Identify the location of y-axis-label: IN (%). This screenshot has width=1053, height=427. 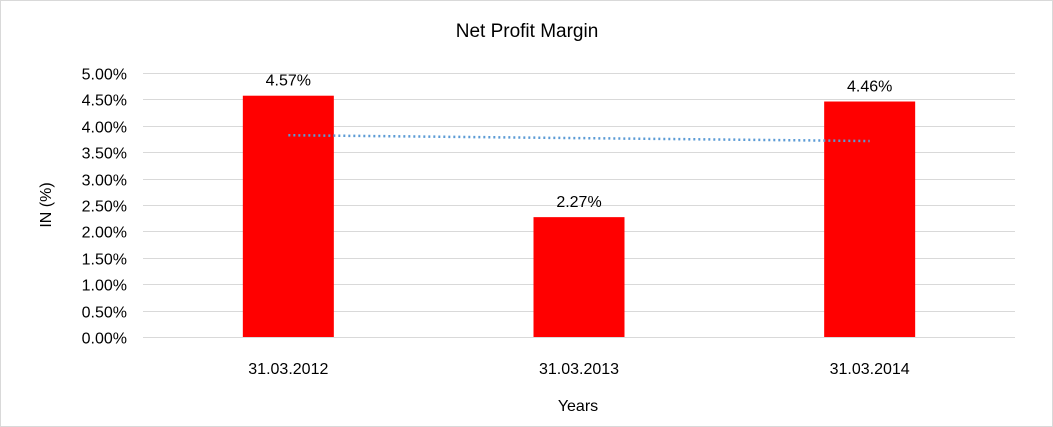
(46, 204).